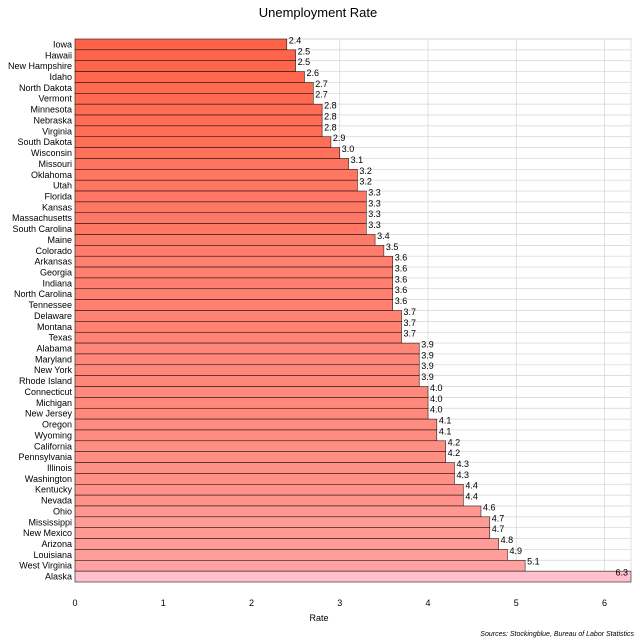  What do you see at coordinates (321, 84) in the screenshot?
I see `value-label: 2.7` at bounding box center [321, 84].